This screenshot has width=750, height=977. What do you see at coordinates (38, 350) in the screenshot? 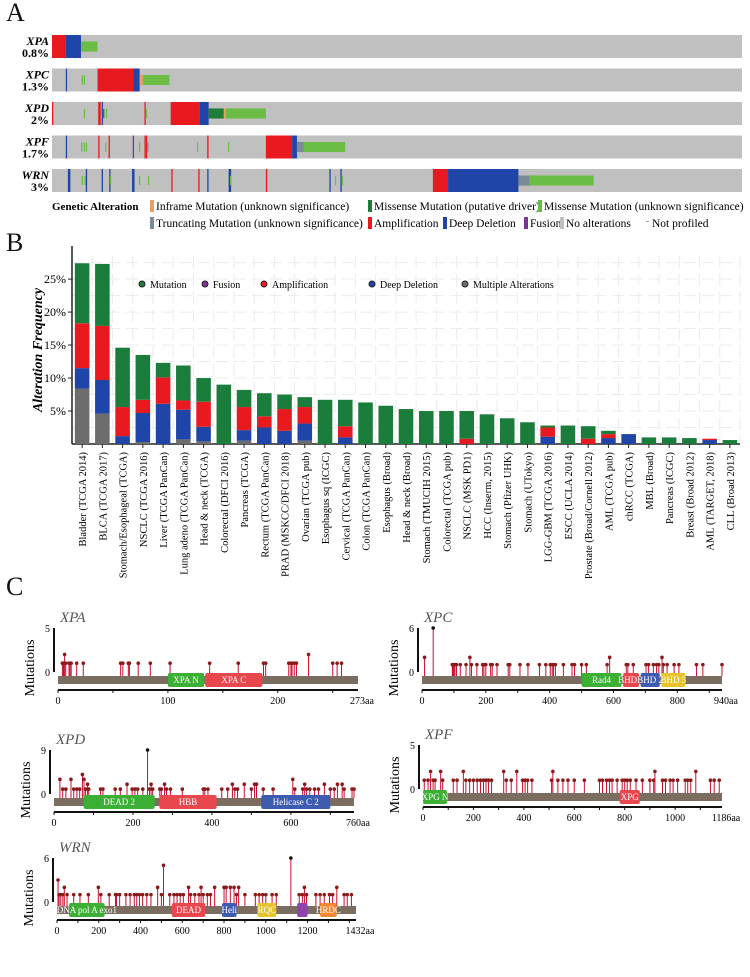
I see `y-axis-title: Alteration Frequency` at bounding box center [38, 350].